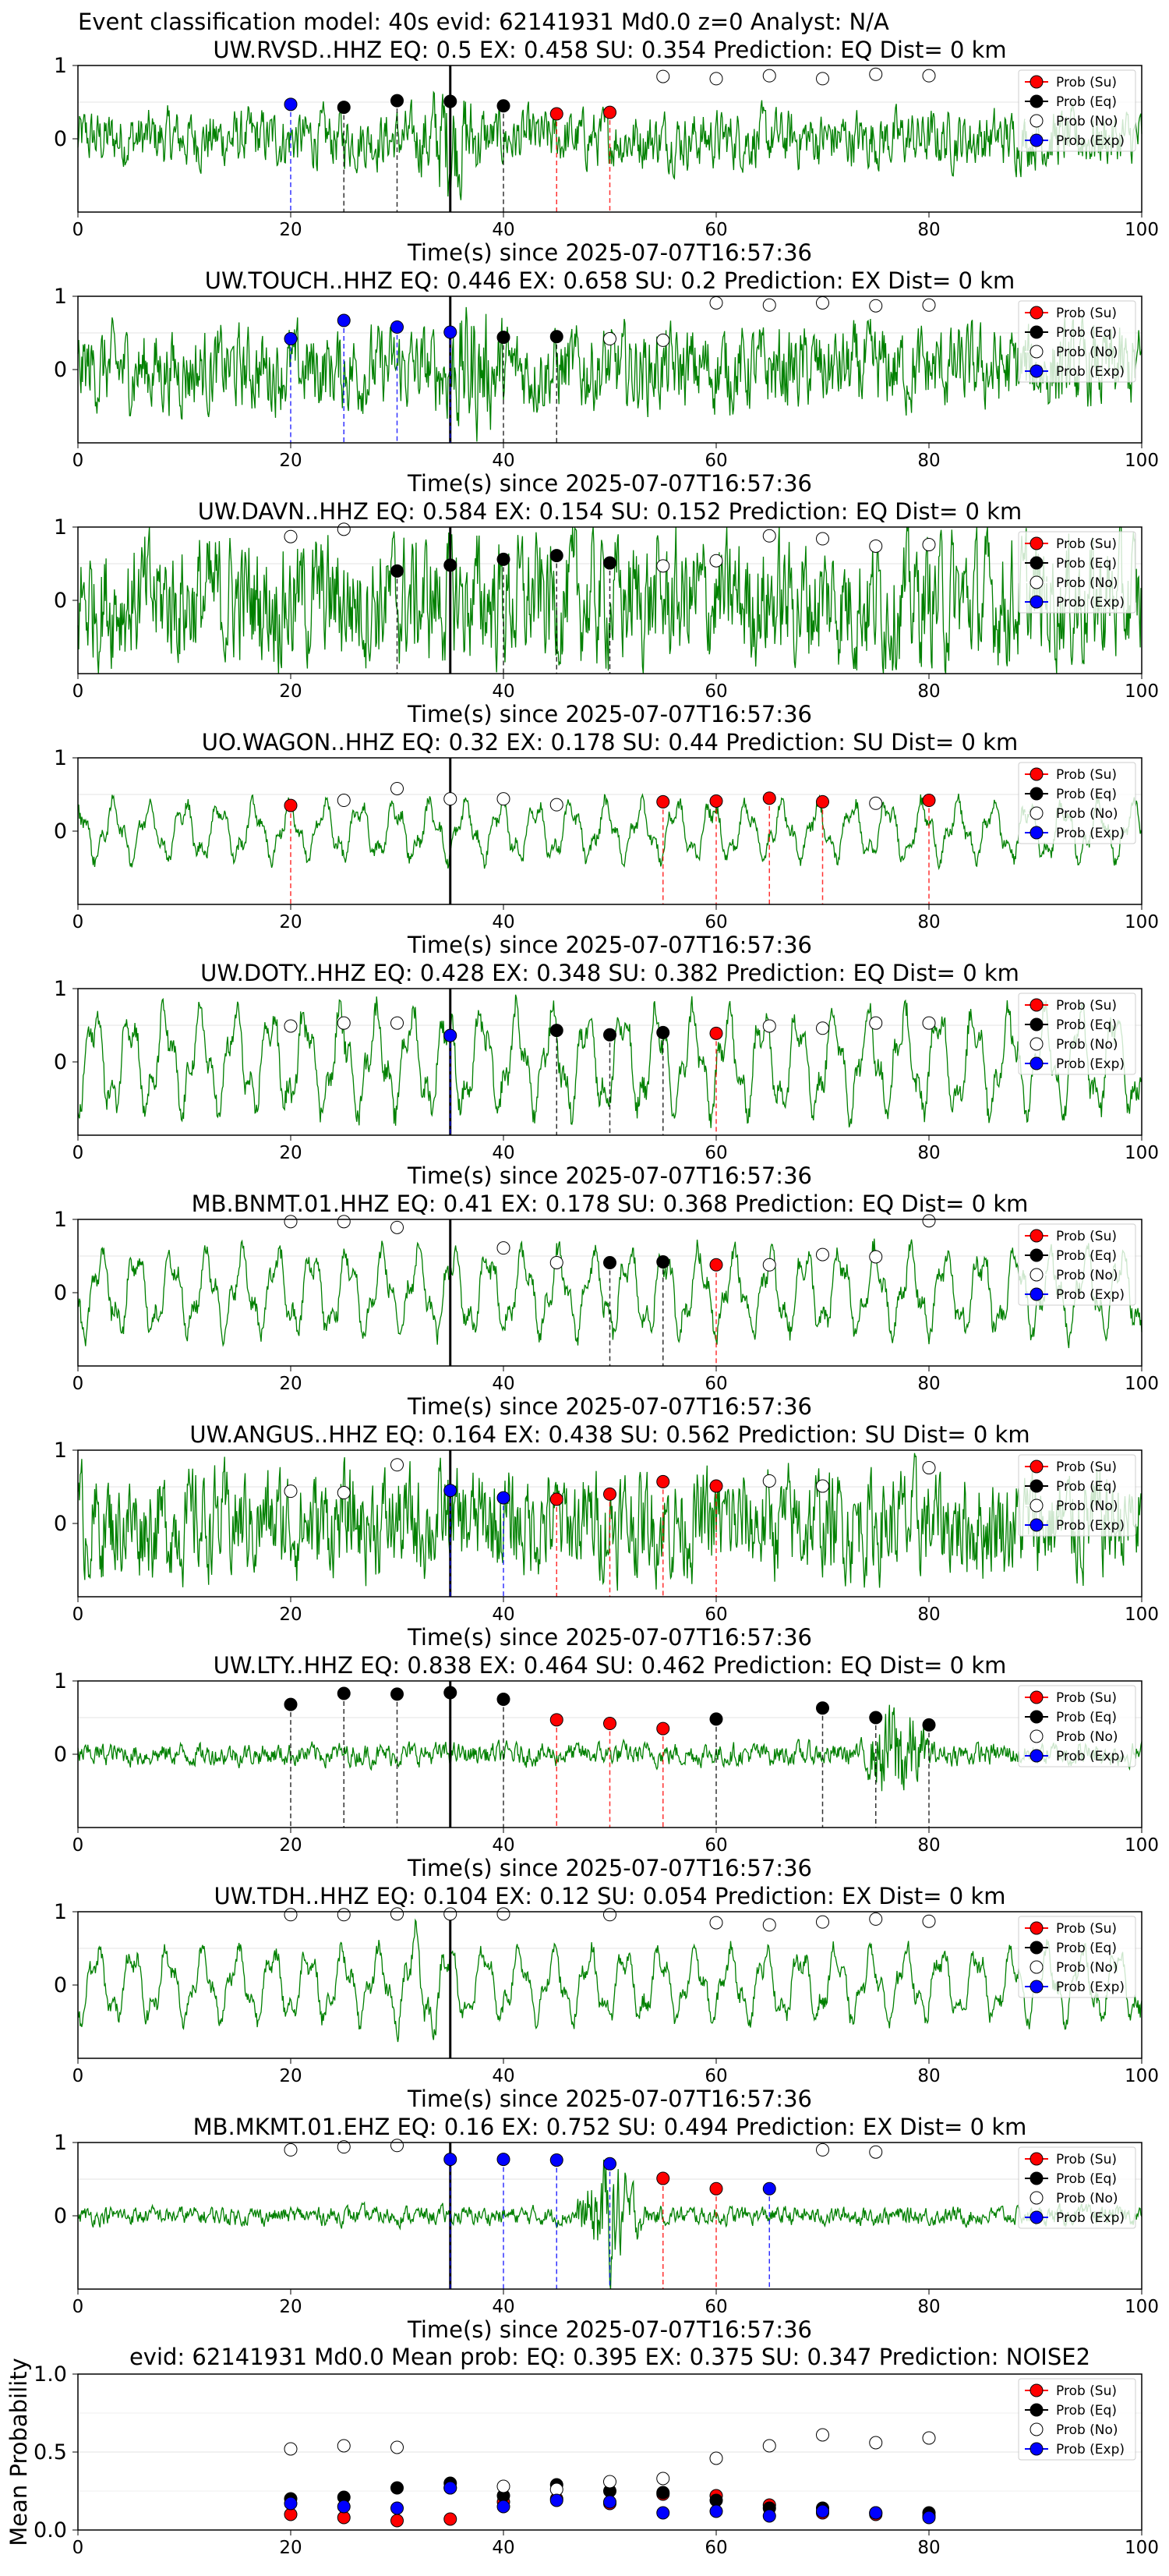 The image size is (1169, 2576). I want to click on x-axis-label: Time(s) since 2025-07-07T16:57:36, so click(609, 714).